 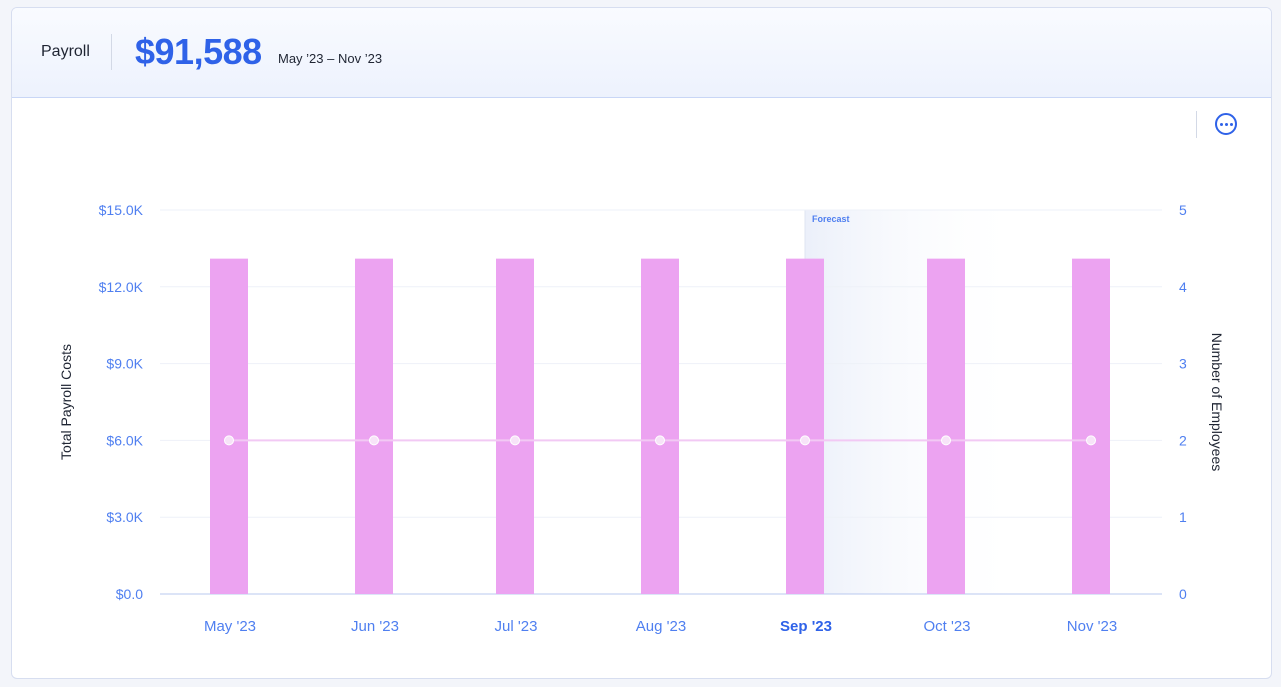 I want to click on y-right-tick-label: 5, so click(x=1183, y=210).